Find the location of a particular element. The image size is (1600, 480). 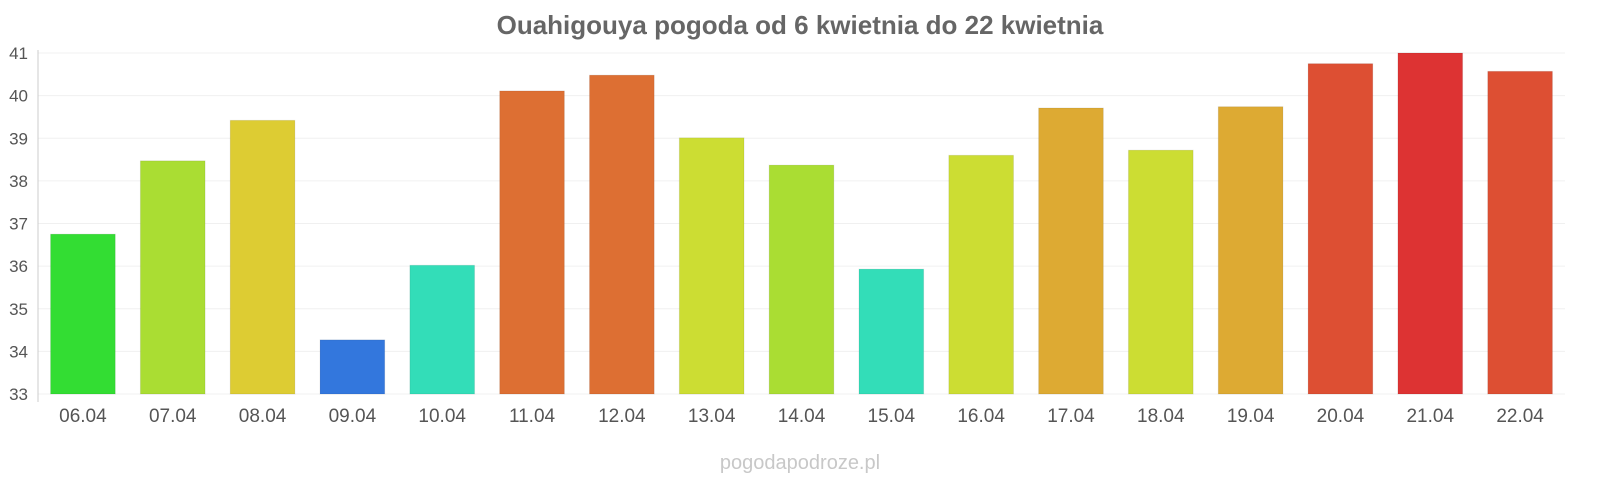

y-tick-label: 41 is located at coordinates (18, 53).